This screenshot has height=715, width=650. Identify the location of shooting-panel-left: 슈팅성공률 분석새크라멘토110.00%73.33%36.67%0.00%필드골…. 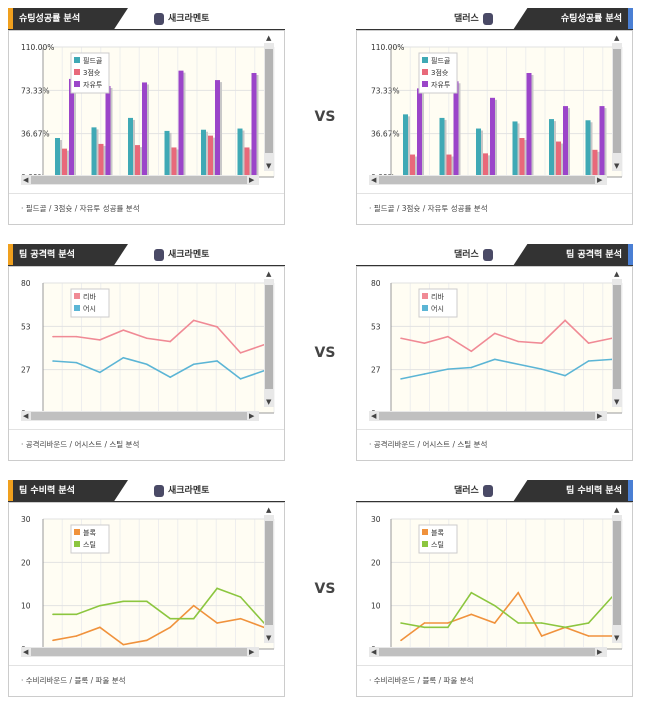
(146, 116).